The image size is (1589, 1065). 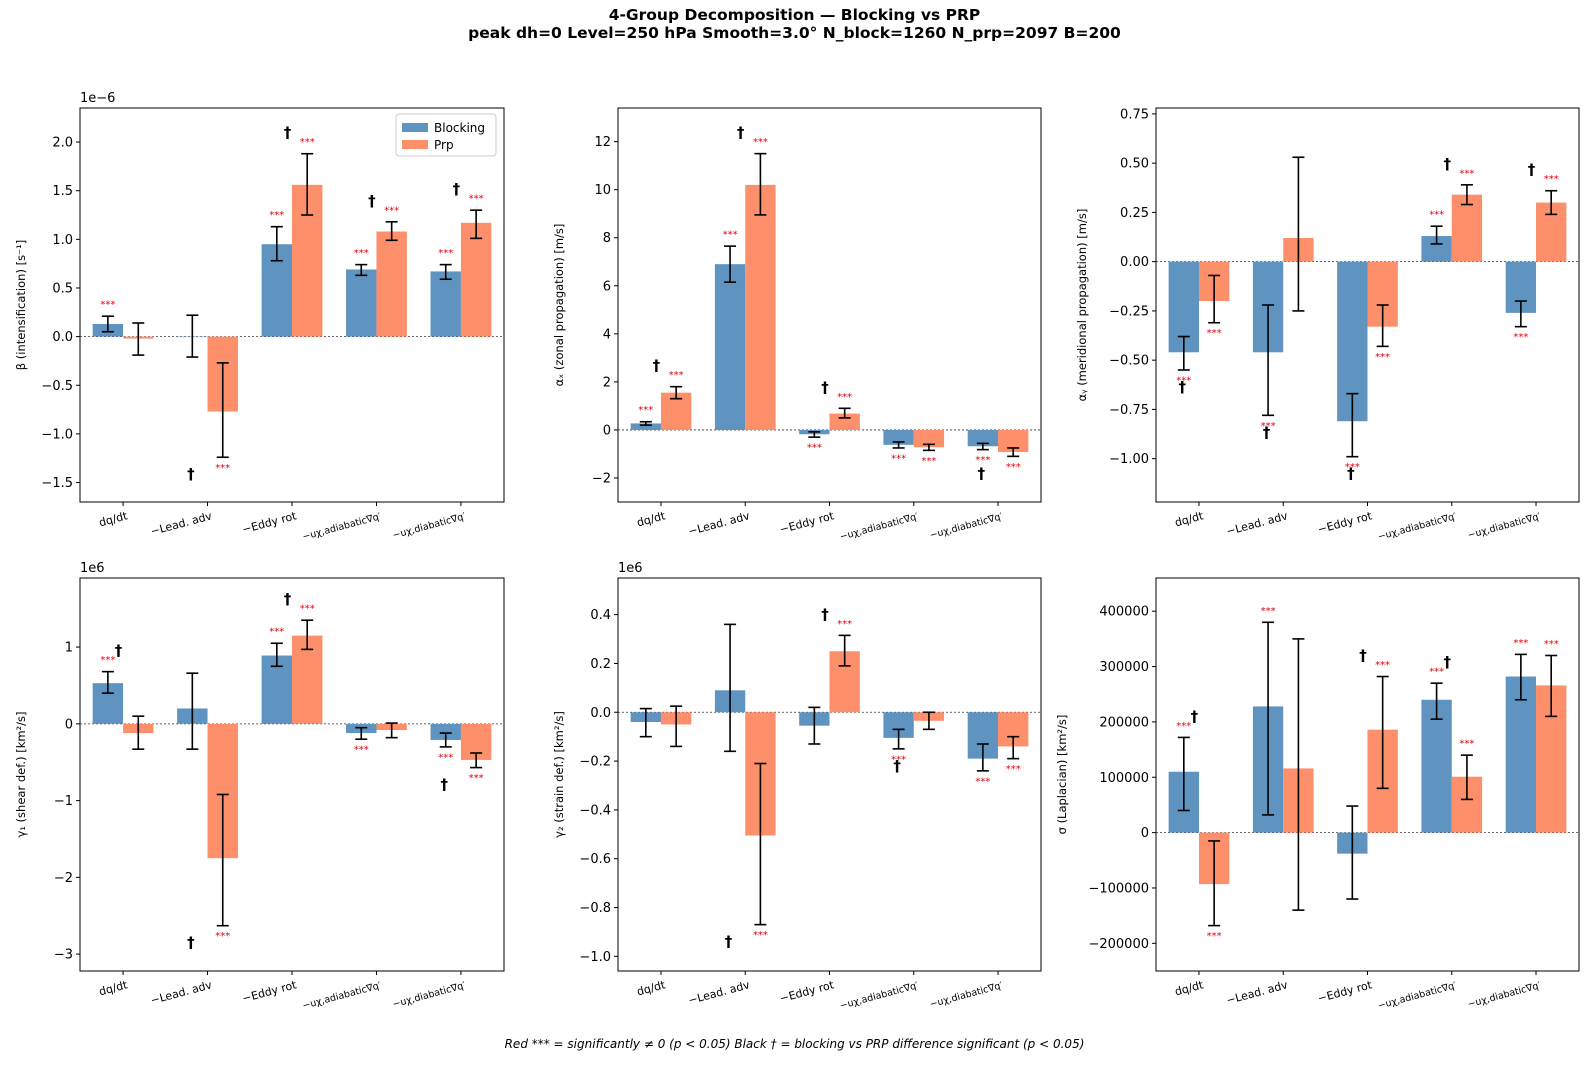 What do you see at coordinates (1134, 213) in the screenshot?
I see `y-tick-label: 0.25` at bounding box center [1134, 213].